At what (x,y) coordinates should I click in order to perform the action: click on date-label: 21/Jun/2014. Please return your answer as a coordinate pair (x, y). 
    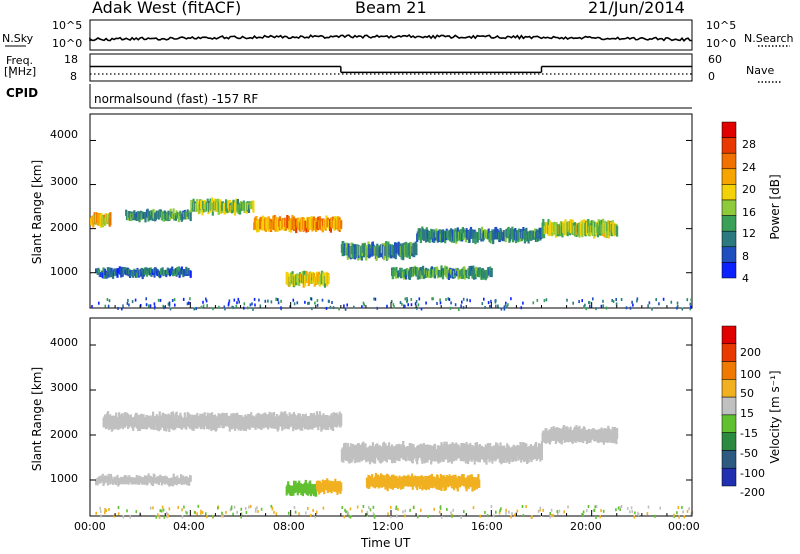
    Looking at the image, I should click on (636, 8).